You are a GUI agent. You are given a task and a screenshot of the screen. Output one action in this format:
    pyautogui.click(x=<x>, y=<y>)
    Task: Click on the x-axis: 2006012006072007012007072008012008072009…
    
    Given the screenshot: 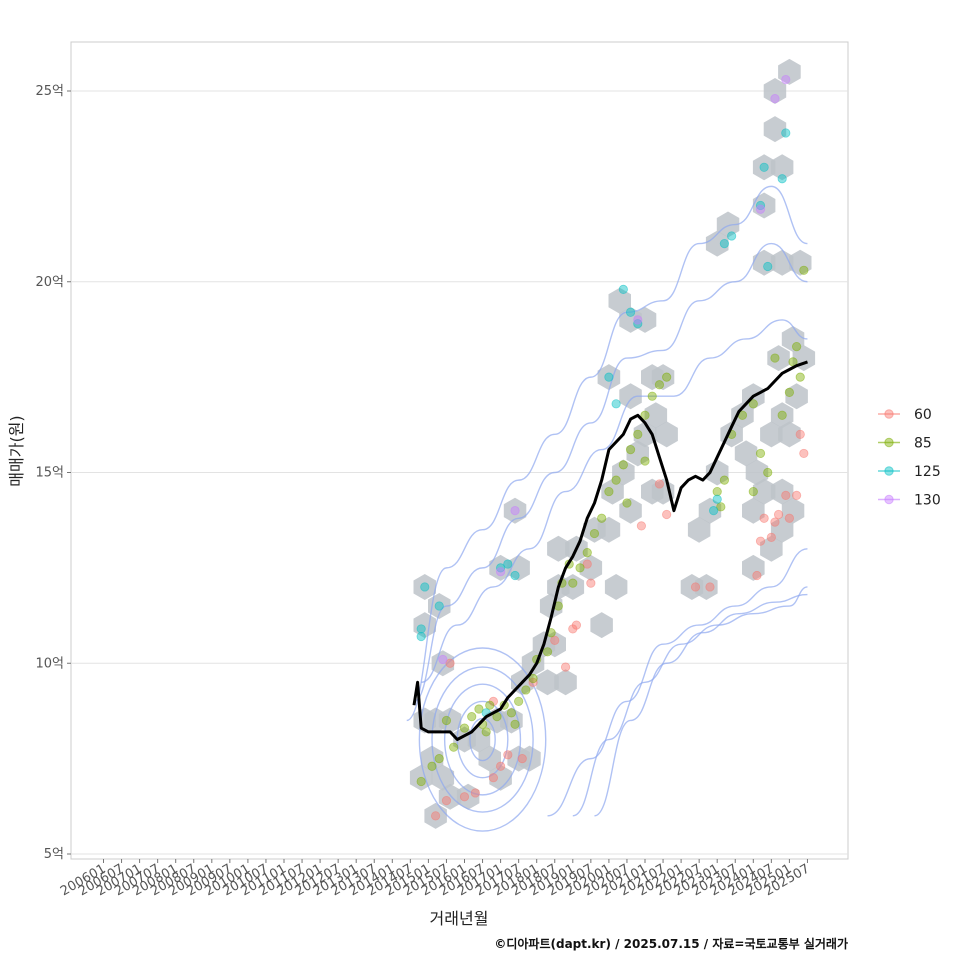 What is the action you would take?
    pyautogui.click(x=435, y=879)
    